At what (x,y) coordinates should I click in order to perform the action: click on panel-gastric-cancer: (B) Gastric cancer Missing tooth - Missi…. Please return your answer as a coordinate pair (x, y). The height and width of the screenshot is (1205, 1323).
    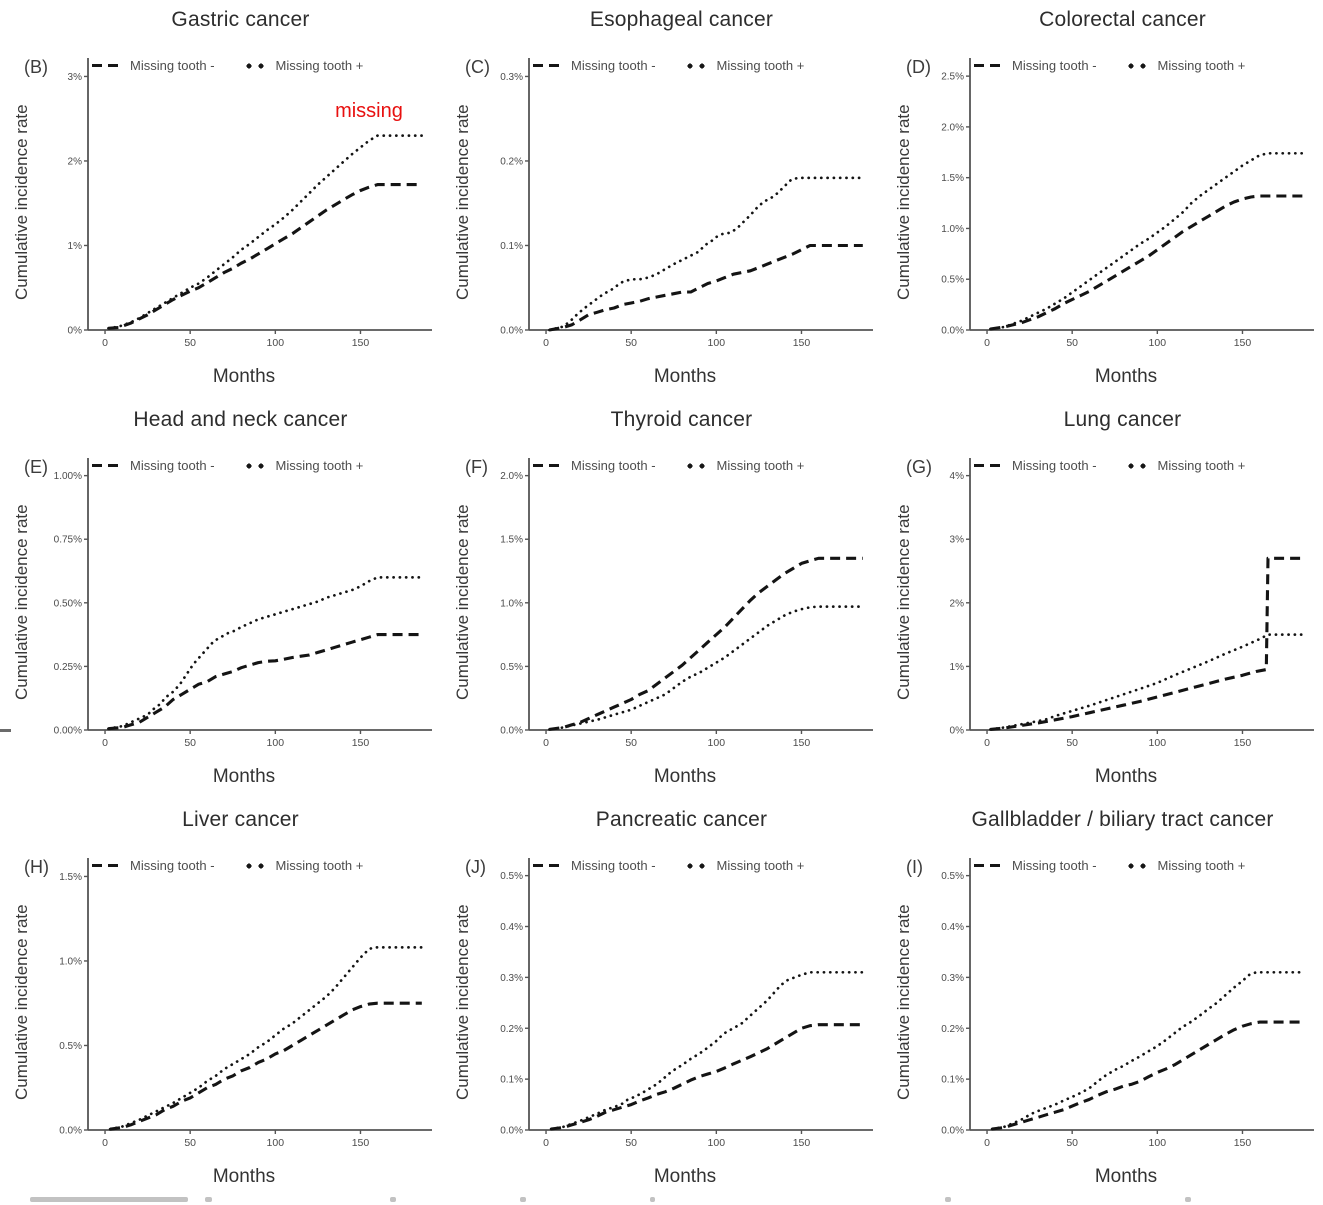
    Looking at the image, I should click on (220, 200).